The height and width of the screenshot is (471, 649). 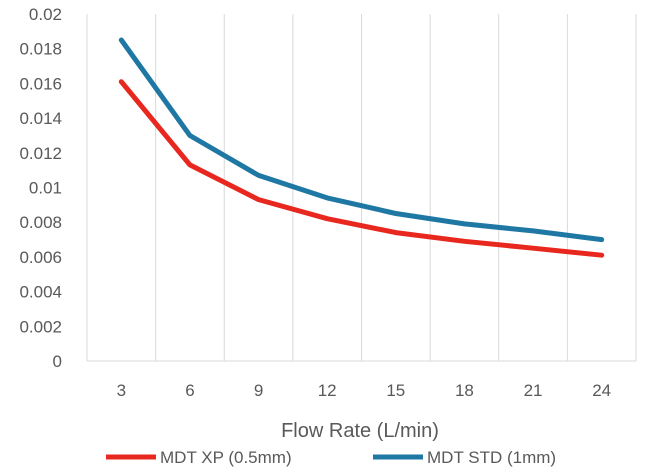 I want to click on x-tick-label: 12, so click(x=327, y=390).